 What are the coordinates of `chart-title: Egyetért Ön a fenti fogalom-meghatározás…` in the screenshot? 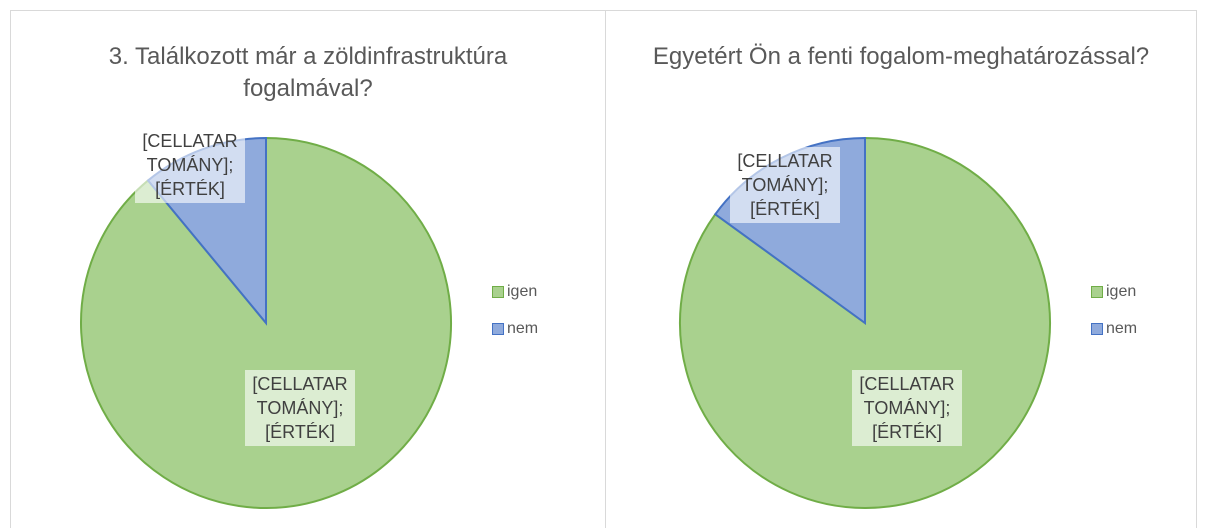 It's located at (901, 56).